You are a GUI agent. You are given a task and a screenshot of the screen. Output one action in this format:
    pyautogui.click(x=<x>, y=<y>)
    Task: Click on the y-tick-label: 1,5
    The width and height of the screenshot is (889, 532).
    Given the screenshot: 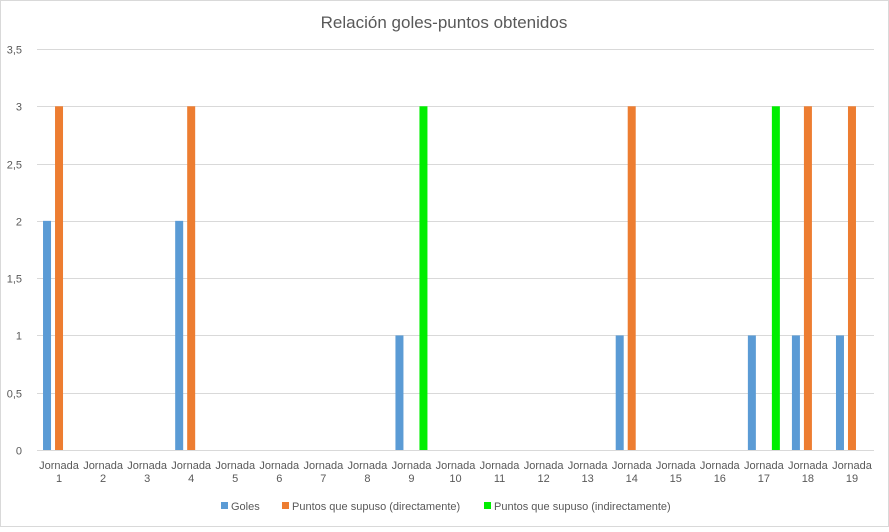 What is the action you would take?
    pyautogui.click(x=14, y=280)
    